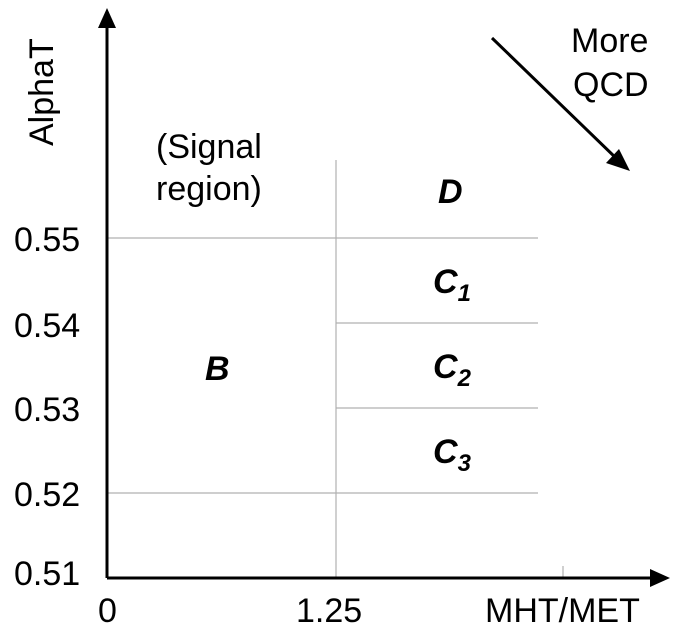  What do you see at coordinates (464, 293) in the screenshot?
I see `region-subscript-c1: 1` at bounding box center [464, 293].